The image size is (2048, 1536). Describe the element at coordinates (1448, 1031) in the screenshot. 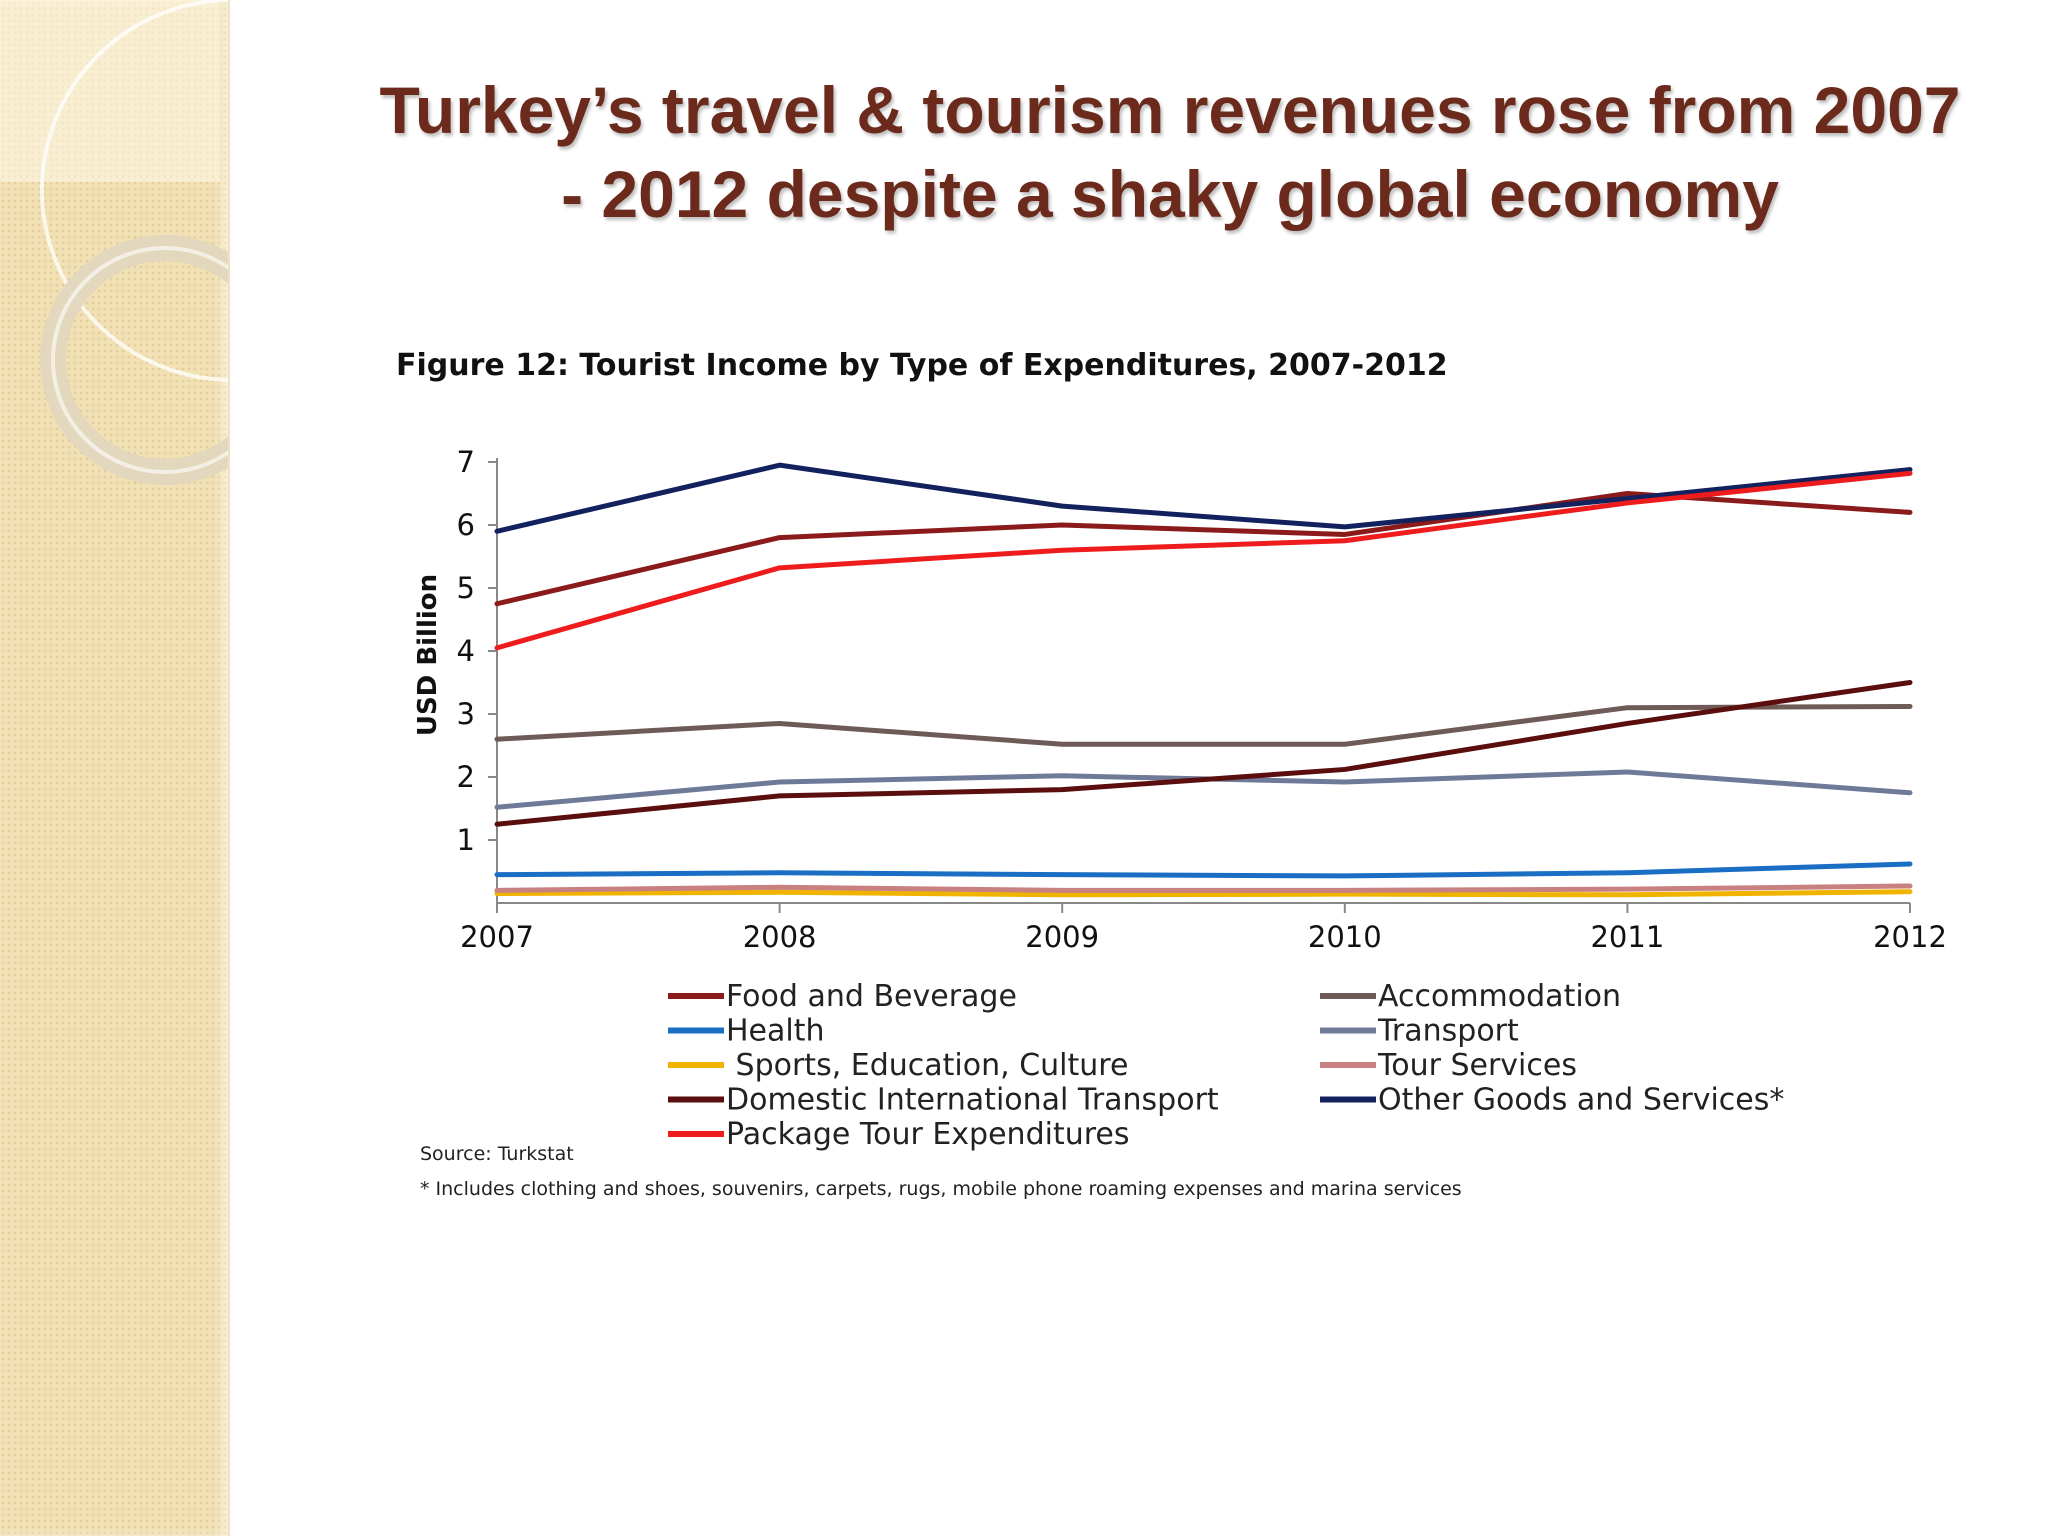

I see `legend-label: Transport` at that location.